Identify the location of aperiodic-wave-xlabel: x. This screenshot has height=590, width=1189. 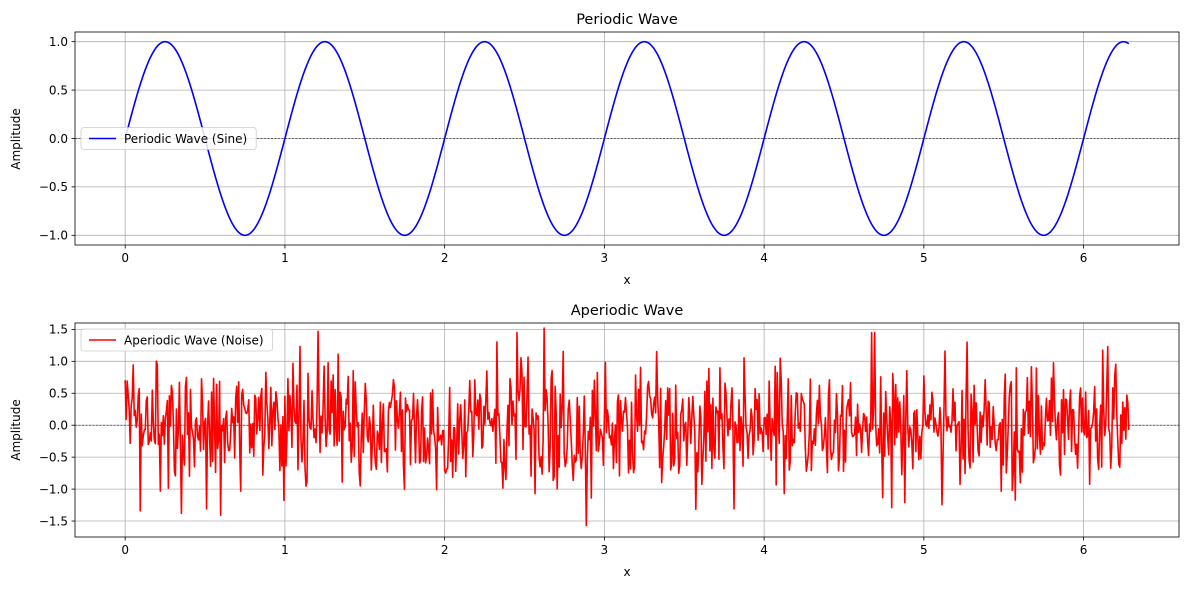
(626, 572).